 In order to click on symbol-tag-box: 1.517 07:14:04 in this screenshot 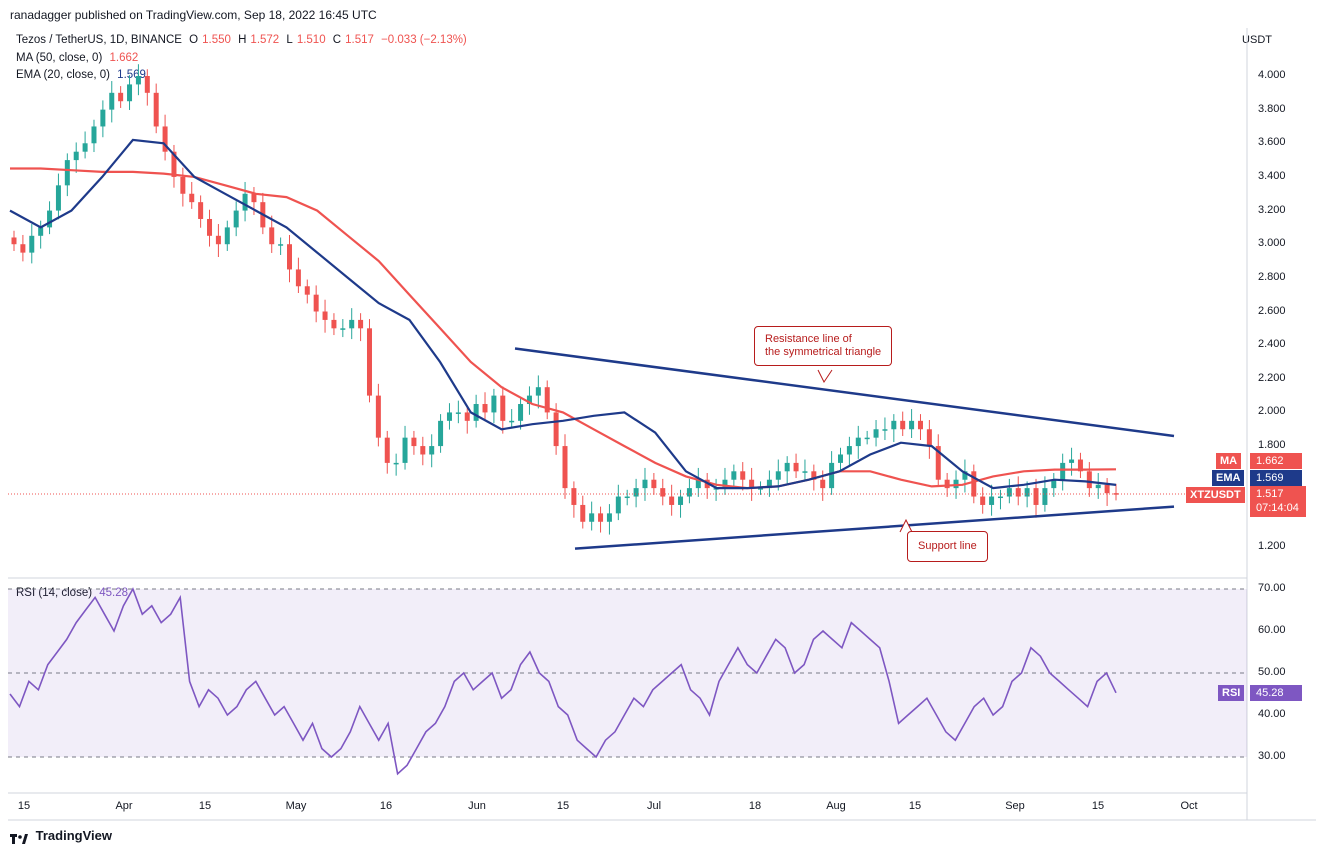, I will do `click(1278, 501)`.